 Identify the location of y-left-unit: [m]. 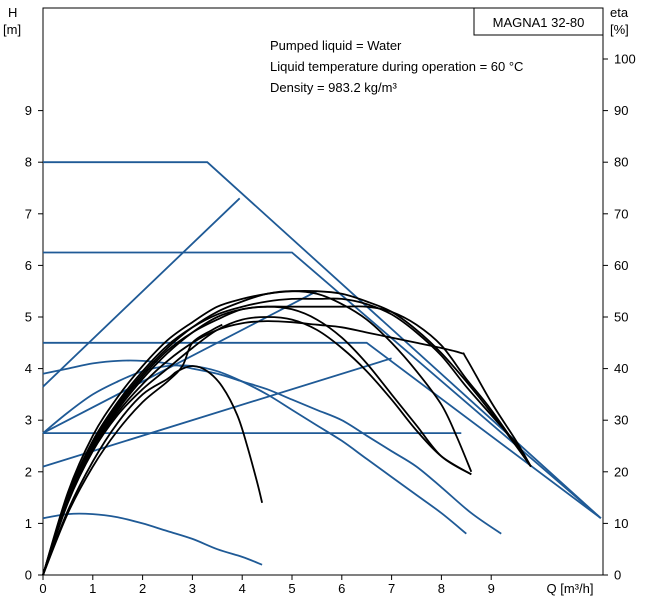
(12, 29).